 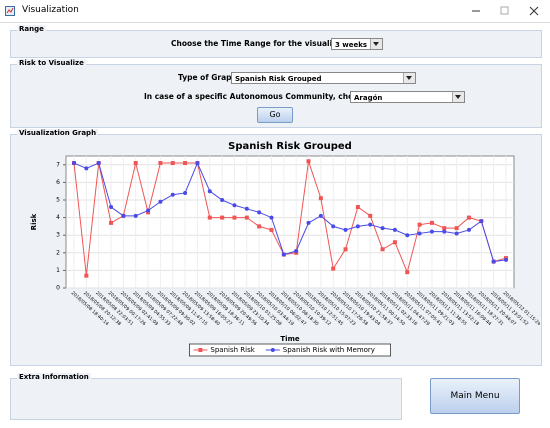 I want to click on y-axis-label: Risk, so click(x=34, y=221).